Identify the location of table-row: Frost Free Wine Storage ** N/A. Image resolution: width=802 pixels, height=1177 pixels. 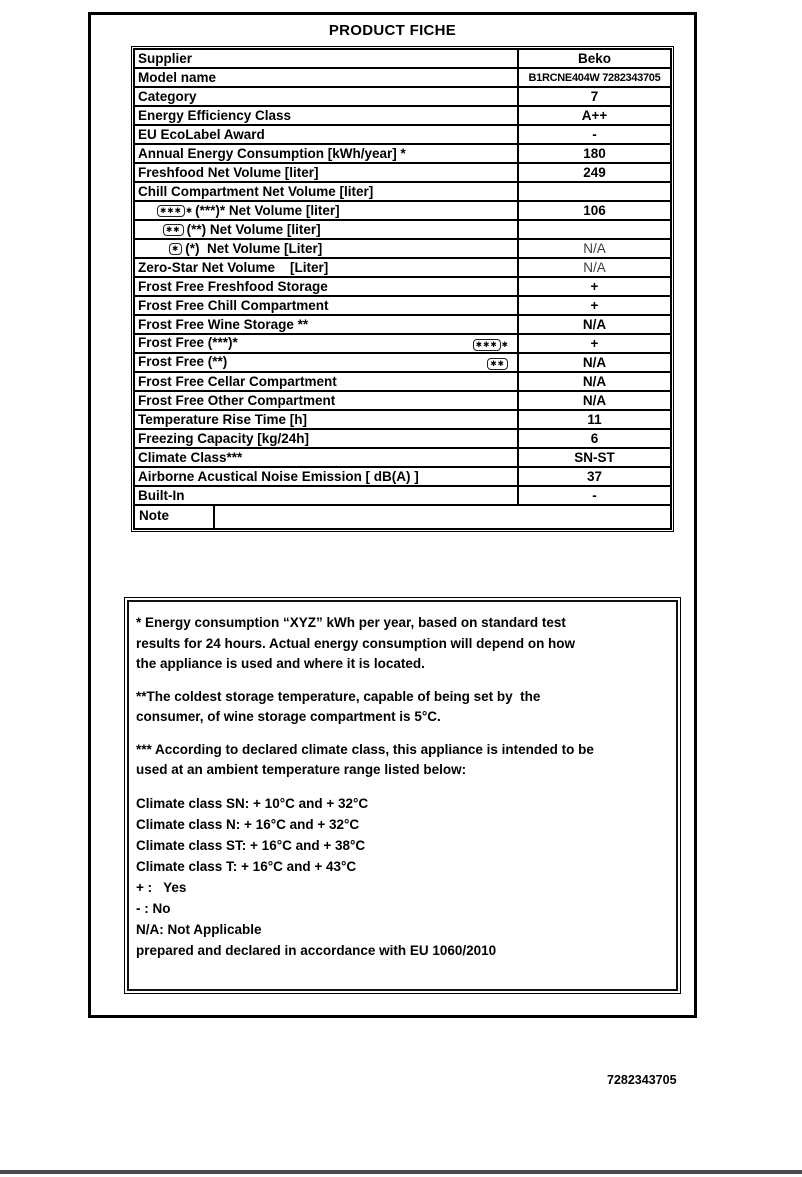
(403, 324).